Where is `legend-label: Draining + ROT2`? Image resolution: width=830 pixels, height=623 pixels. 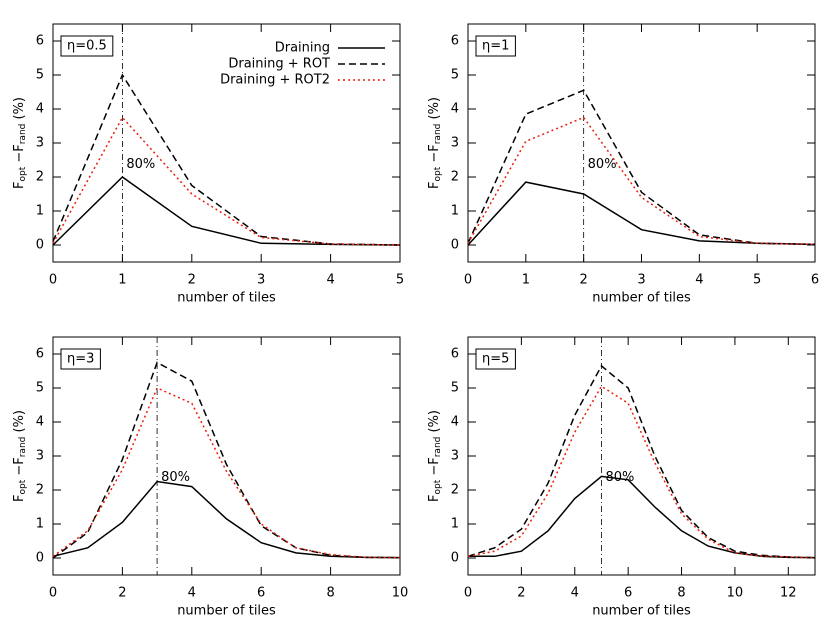
legend-label: Draining + ROT2 is located at coordinates (275, 80).